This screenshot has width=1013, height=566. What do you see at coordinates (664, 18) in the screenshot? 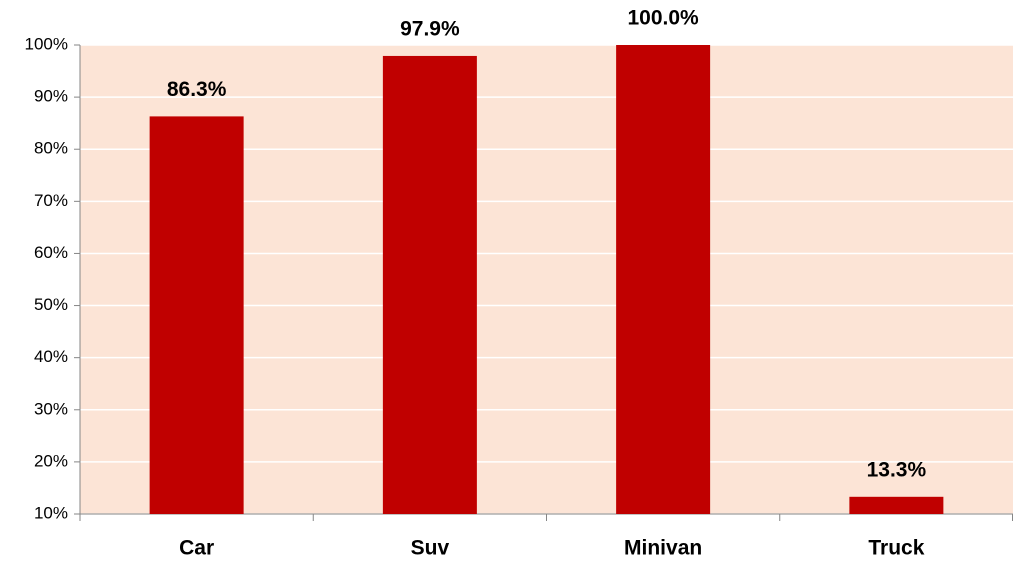
I see `data-label: 100.0%` at bounding box center [664, 18].